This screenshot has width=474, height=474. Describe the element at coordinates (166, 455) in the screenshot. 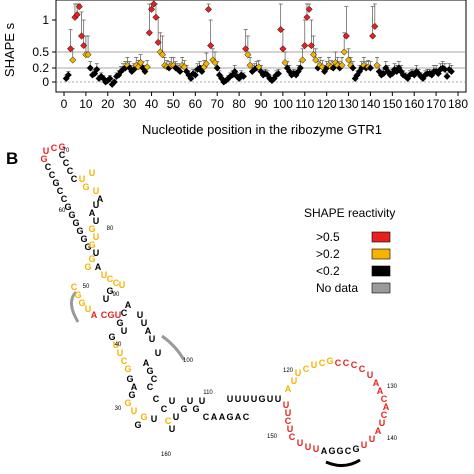

I see `position-number: 160` at that location.